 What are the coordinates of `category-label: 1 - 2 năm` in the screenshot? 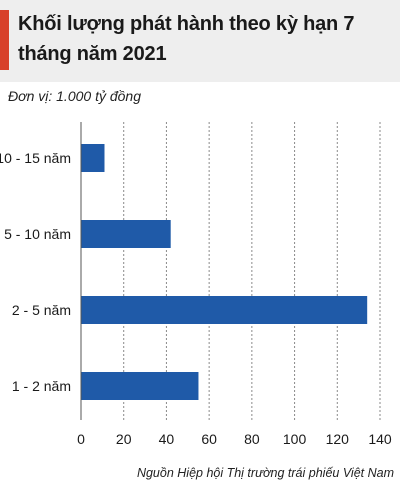 It's located at (41, 386).